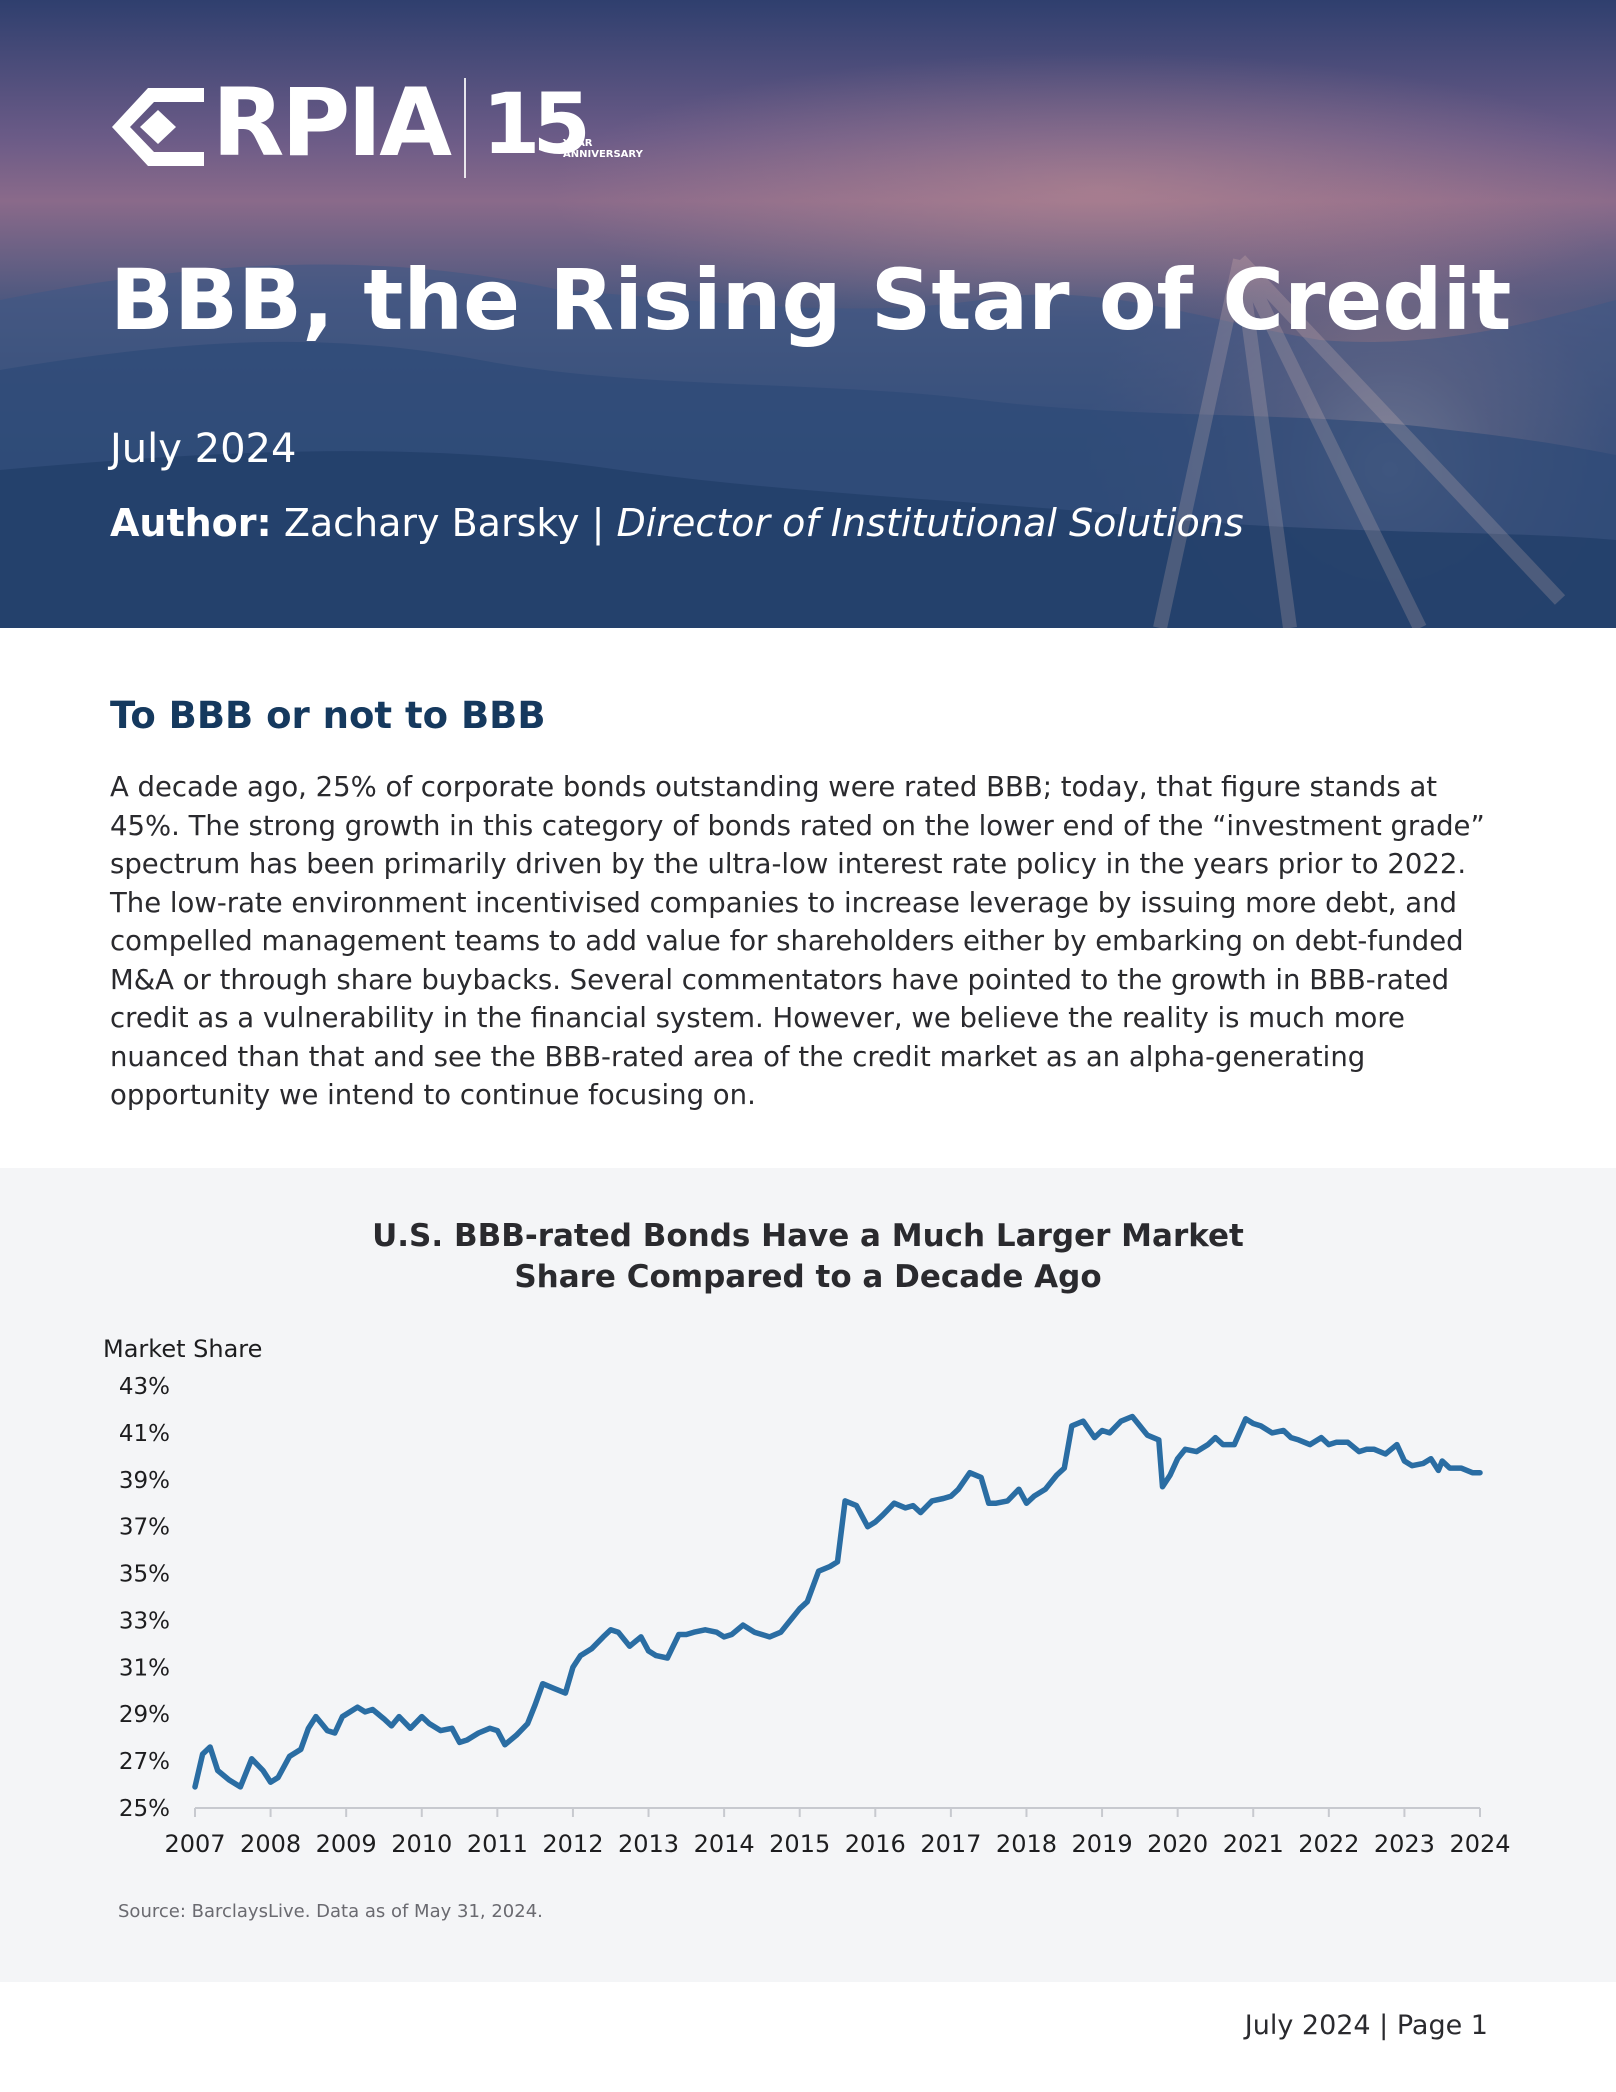 This screenshot has width=1616, height=2092. I want to click on y-tick-label: 27%, so click(144, 1762).